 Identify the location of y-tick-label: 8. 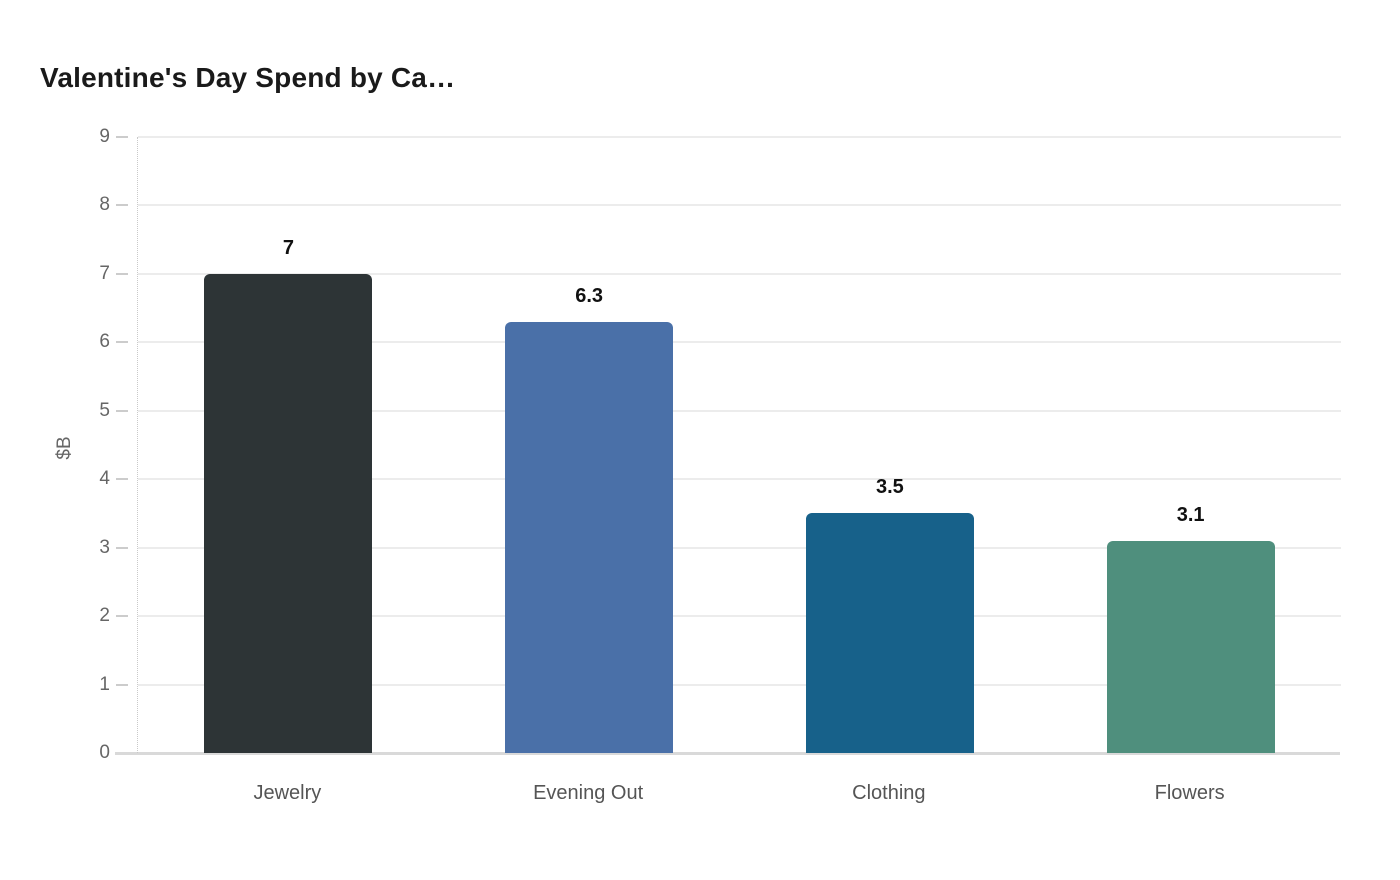
(104, 205).